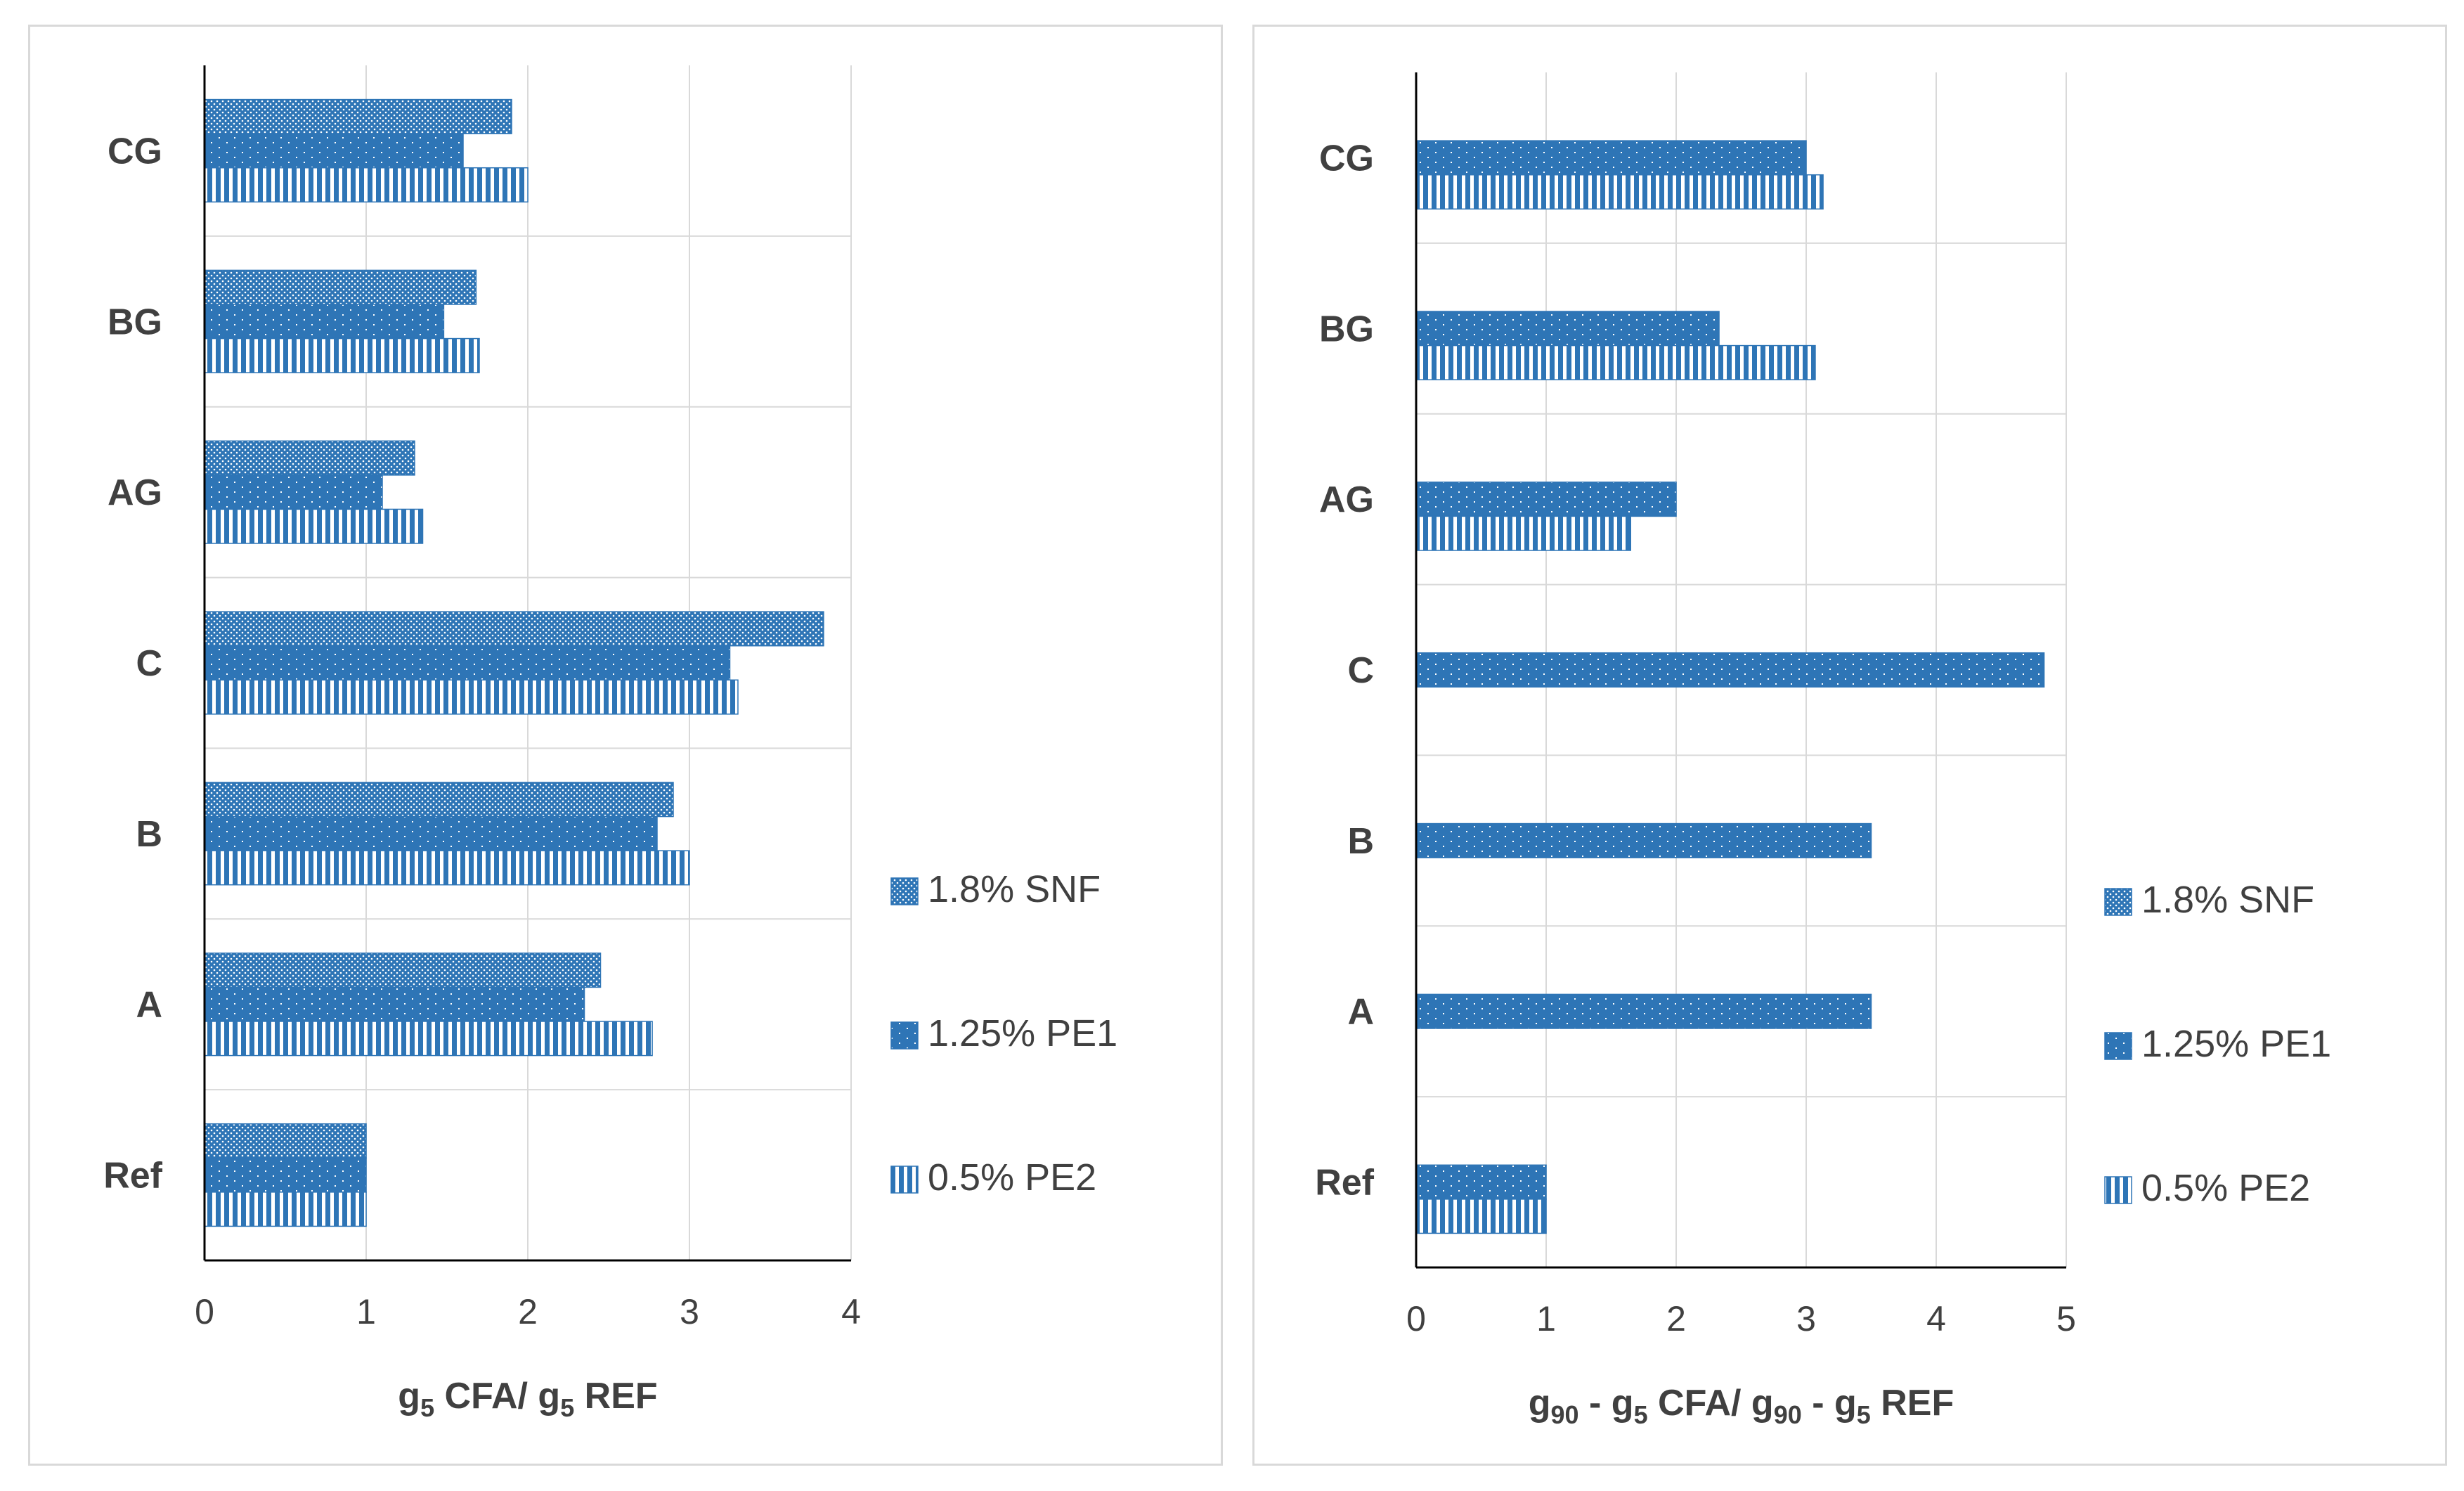 This screenshot has height=1491, width=2464. I want to click on x-axis-title: g5 CFA/ g5 REF, so click(528, 1399).